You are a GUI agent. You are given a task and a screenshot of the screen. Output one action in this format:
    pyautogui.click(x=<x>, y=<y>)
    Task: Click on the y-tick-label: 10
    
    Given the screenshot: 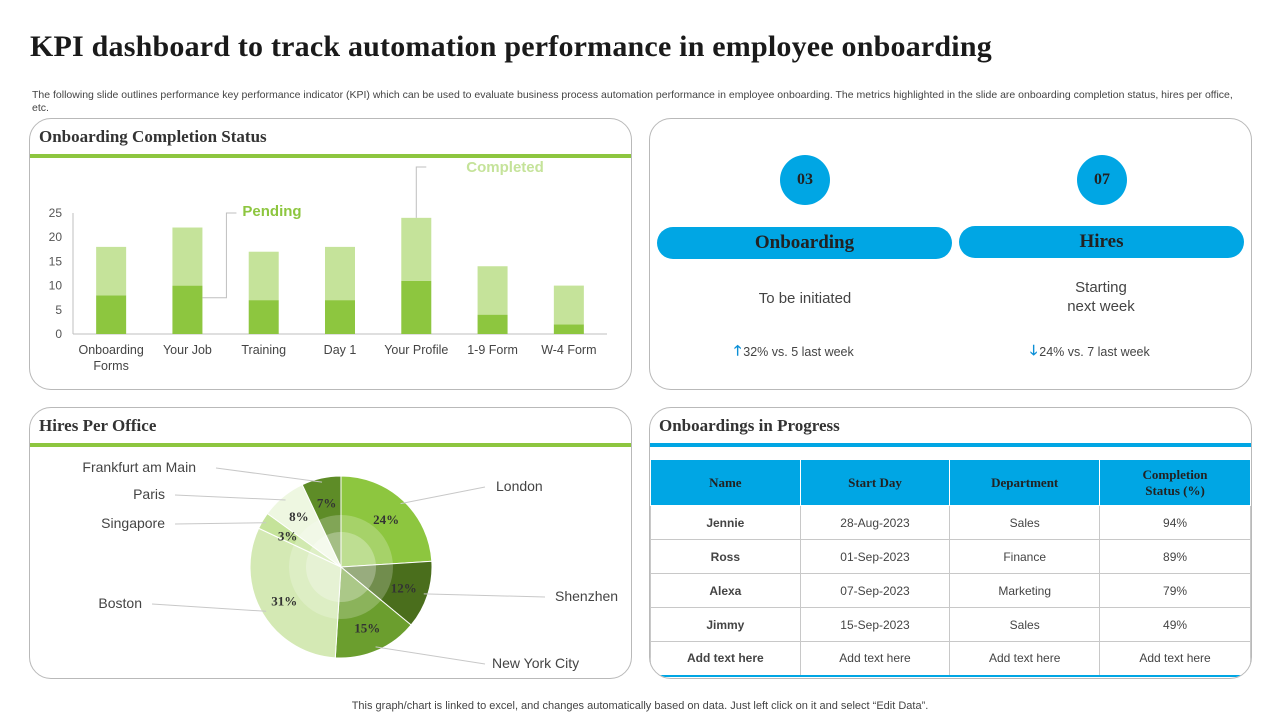 What is the action you would take?
    pyautogui.click(x=56, y=286)
    